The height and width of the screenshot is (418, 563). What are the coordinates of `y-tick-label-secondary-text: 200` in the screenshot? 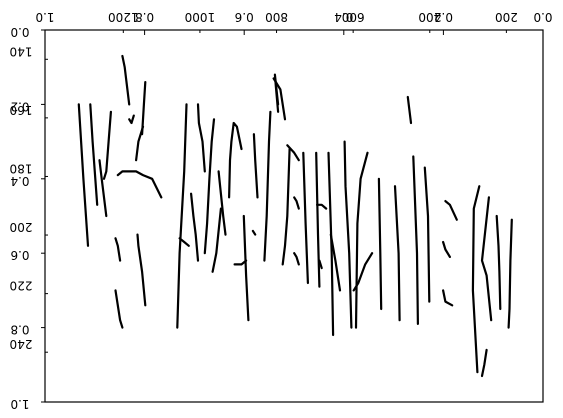 It's located at (21, 227).